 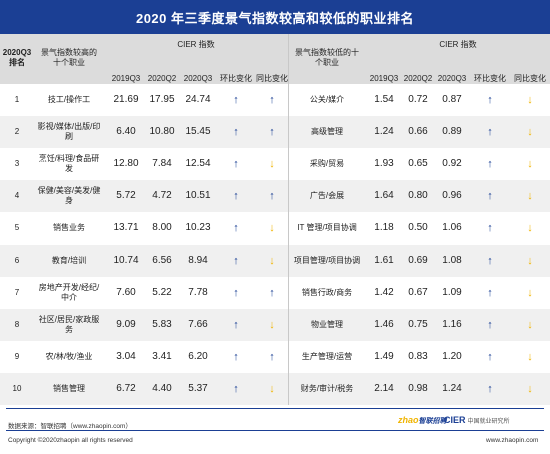 What do you see at coordinates (452, 78) in the screenshot?
I see `header-col-2020q3-right: 2020Q3` at bounding box center [452, 78].